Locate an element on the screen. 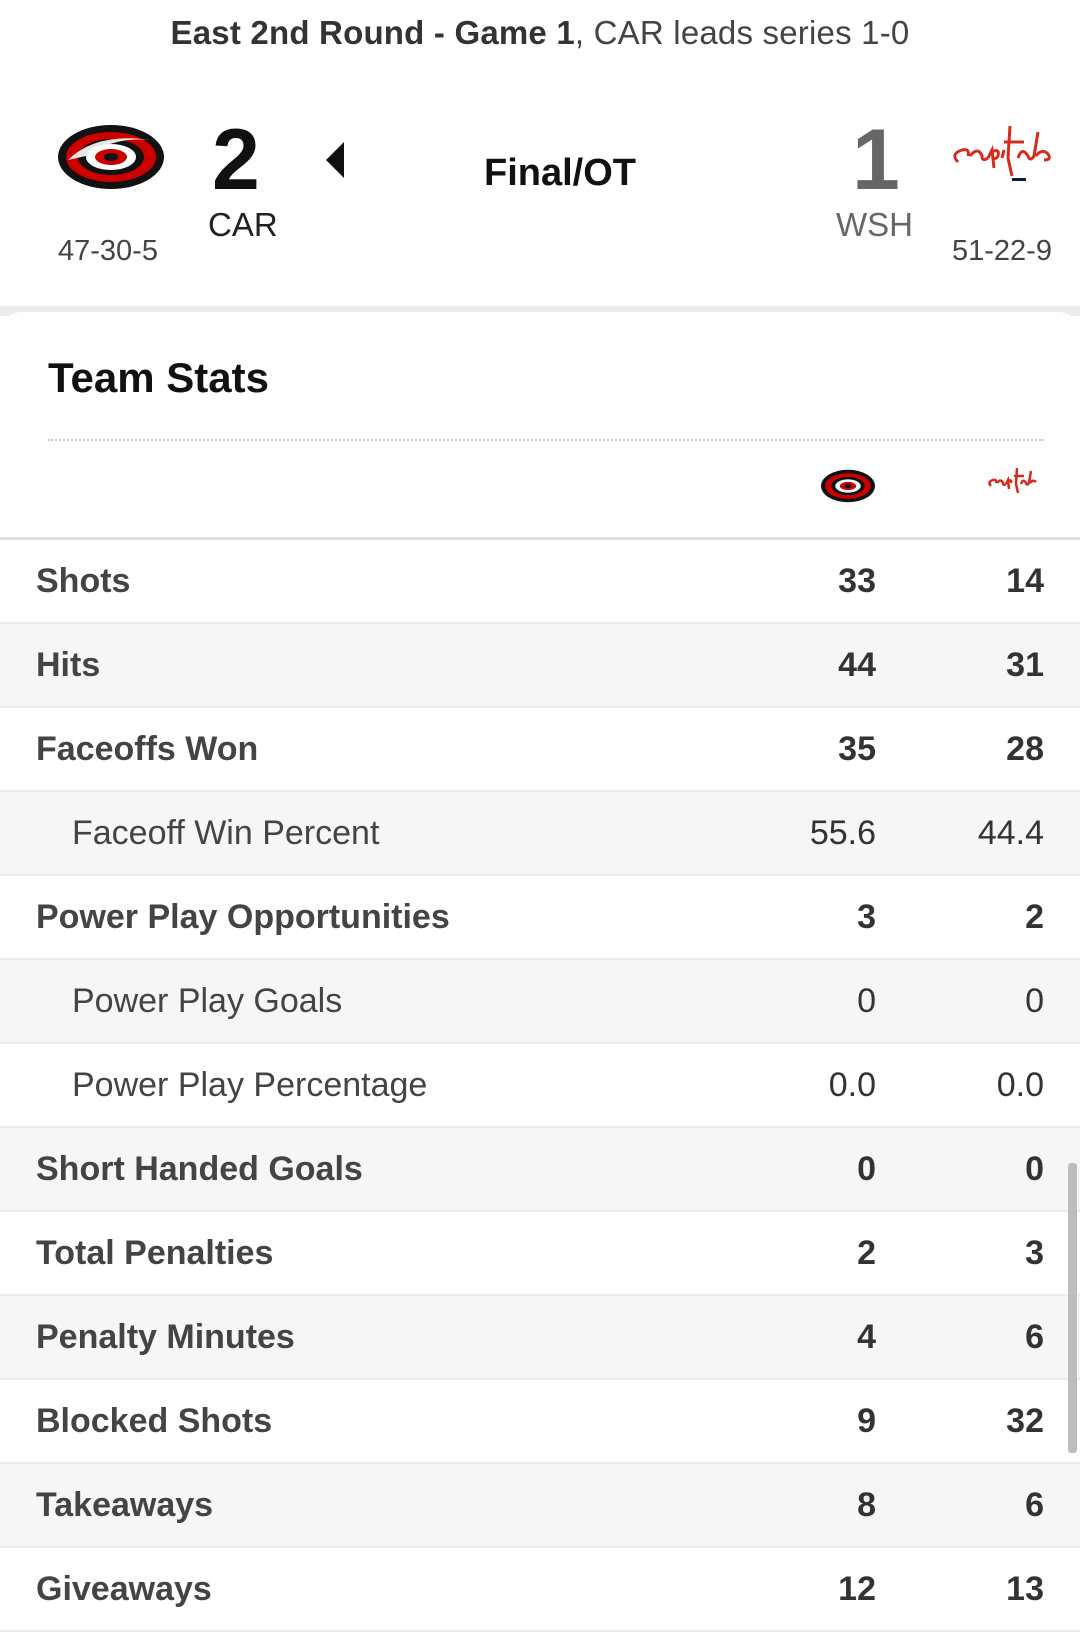 The image size is (1080, 1642). stat-label: Power Play Opportunities is located at coordinates (243, 917).